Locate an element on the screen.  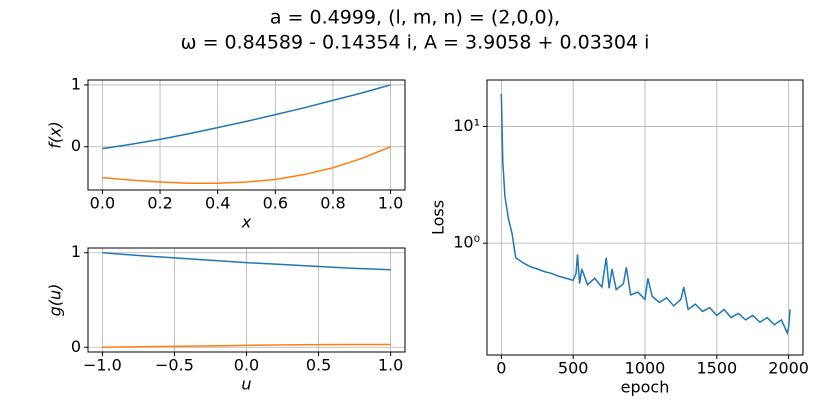
x-axis-label: epoch is located at coordinates (645, 387).